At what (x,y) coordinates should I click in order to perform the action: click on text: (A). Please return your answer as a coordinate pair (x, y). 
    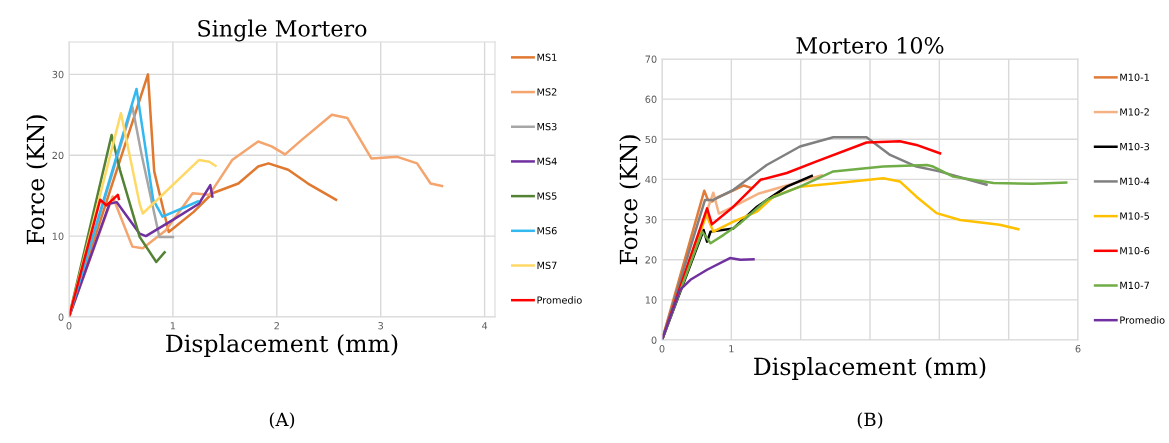
    Looking at the image, I should click on (282, 420).